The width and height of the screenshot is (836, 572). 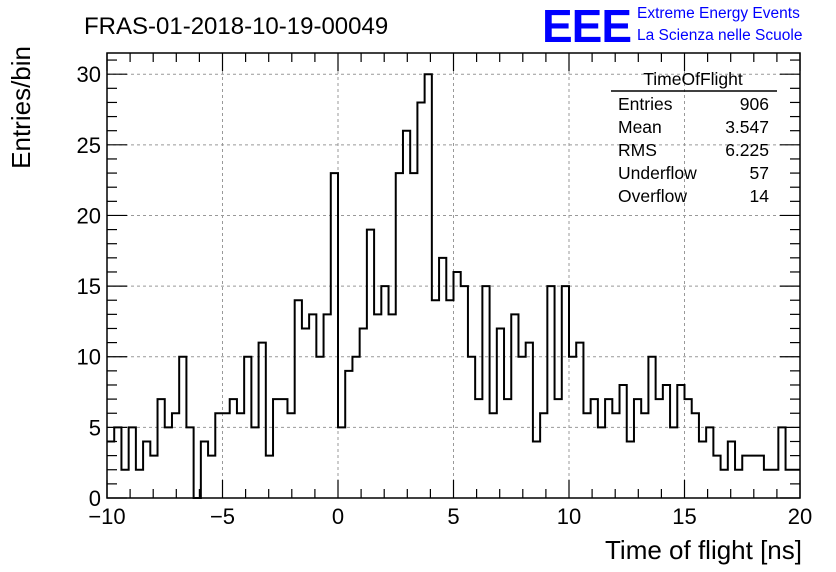 What do you see at coordinates (684, 516) in the screenshot?
I see `x-tick-label: 15` at bounding box center [684, 516].